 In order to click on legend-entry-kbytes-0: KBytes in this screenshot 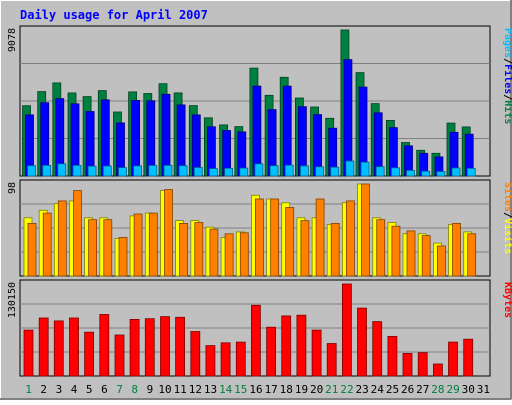, I will do `click(507, 300)`.